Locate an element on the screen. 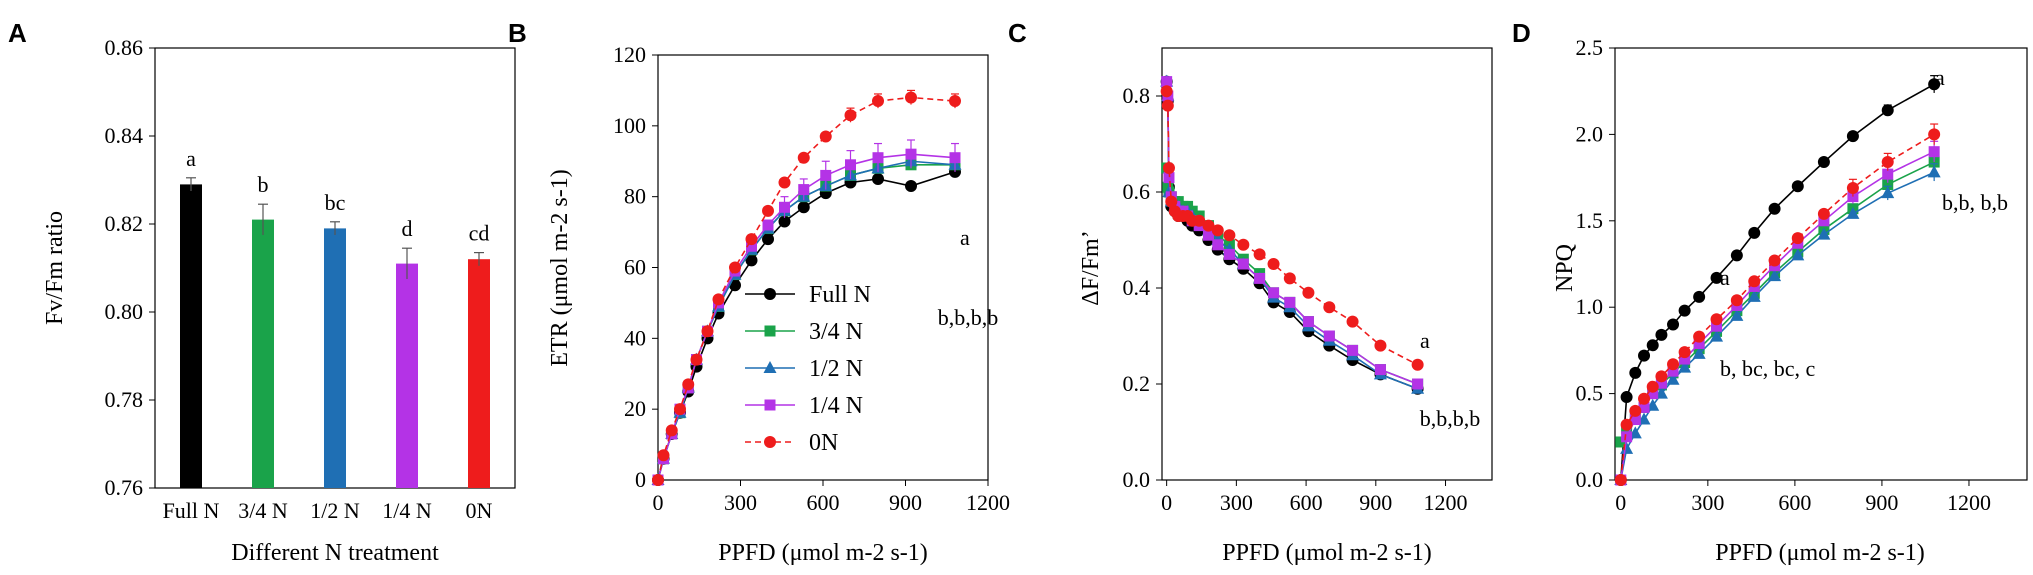  ytick-label: 0.4 is located at coordinates (1137, 287).